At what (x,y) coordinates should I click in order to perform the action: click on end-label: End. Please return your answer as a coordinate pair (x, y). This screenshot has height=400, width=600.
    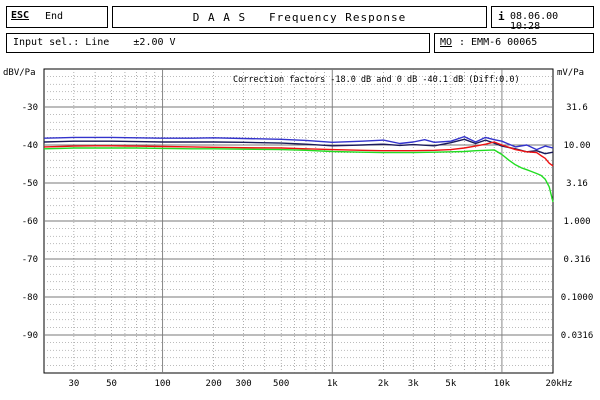
    Looking at the image, I should click on (54, 16).